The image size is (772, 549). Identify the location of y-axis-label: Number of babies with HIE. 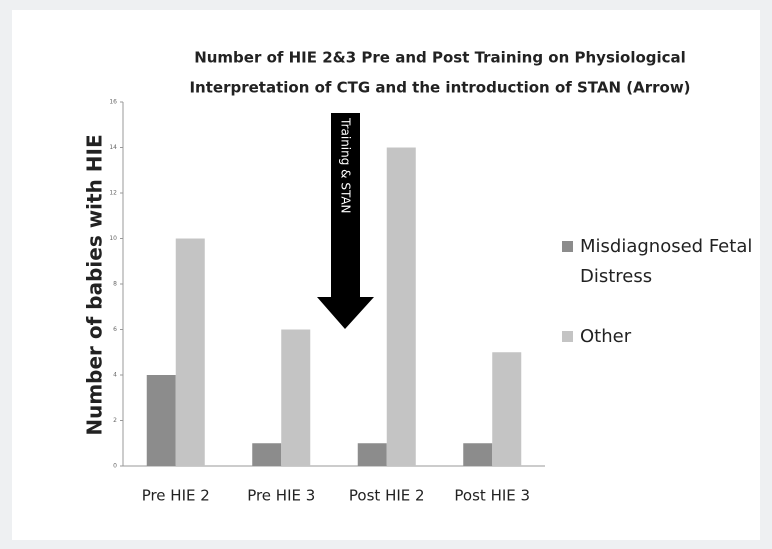
(95, 284).